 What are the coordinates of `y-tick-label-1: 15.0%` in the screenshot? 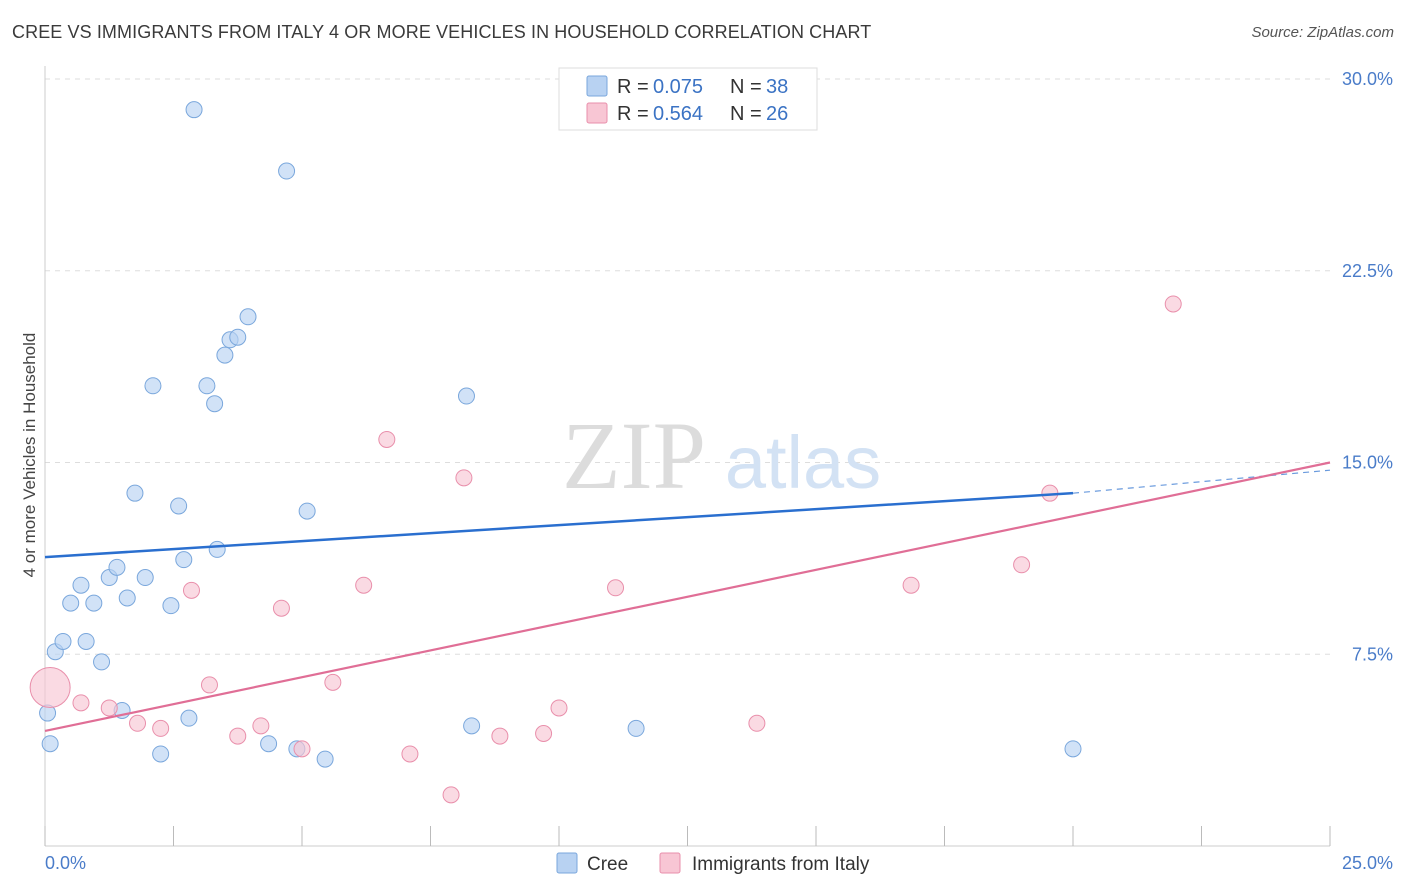 It's located at (1367, 463).